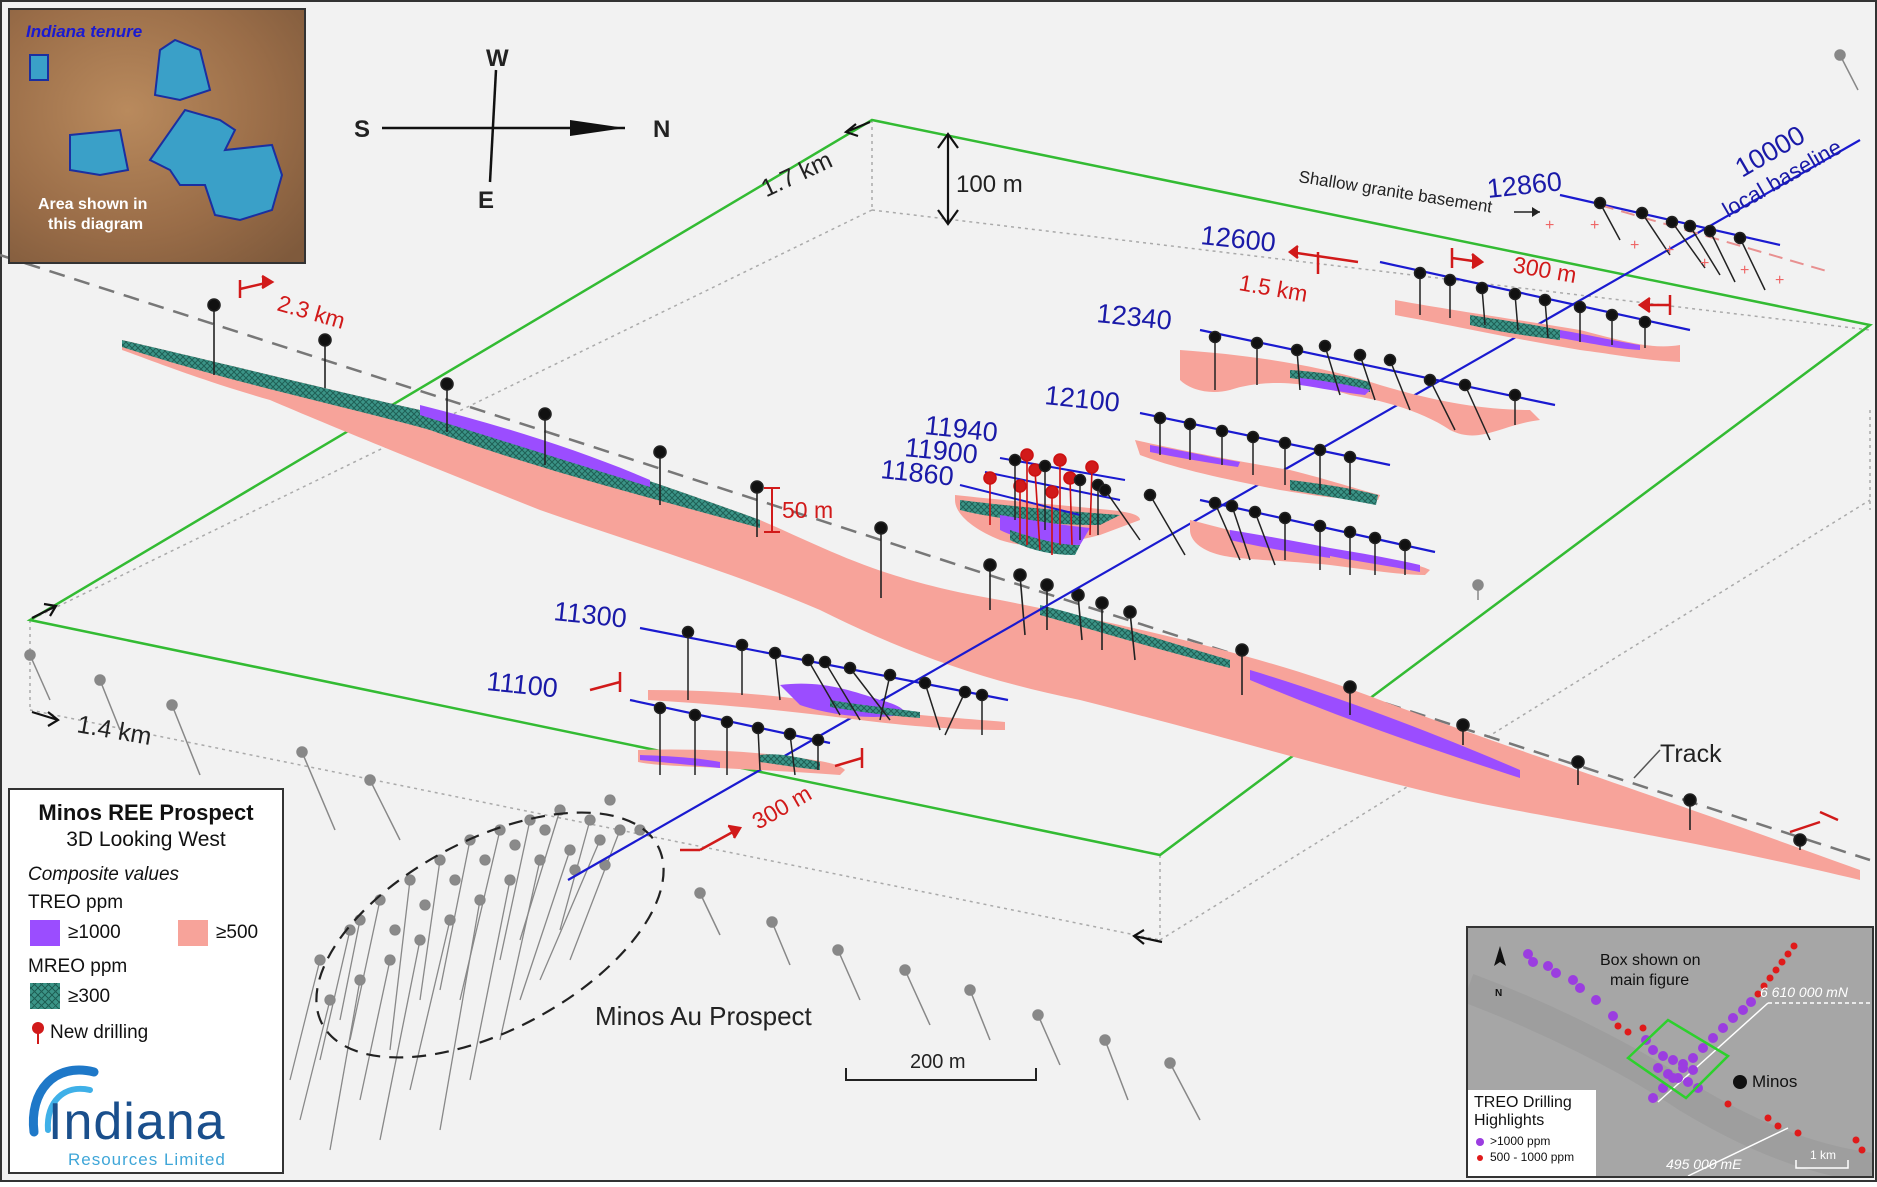 This screenshot has height=1187, width=1877. What do you see at coordinates (704, 1016) in the screenshot?
I see `au-prospect-label: Minos Au Prospect` at bounding box center [704, 1016].